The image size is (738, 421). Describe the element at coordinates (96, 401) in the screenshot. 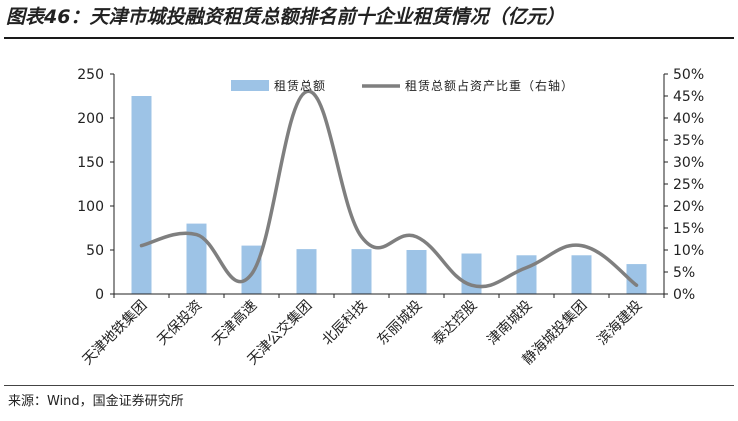

I see `source-note: 来源：Wind，国金证券研究所` at that location.